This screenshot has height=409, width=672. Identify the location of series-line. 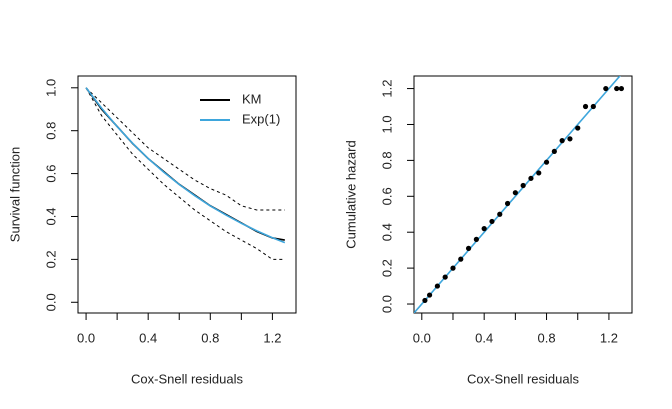
(185, 165).